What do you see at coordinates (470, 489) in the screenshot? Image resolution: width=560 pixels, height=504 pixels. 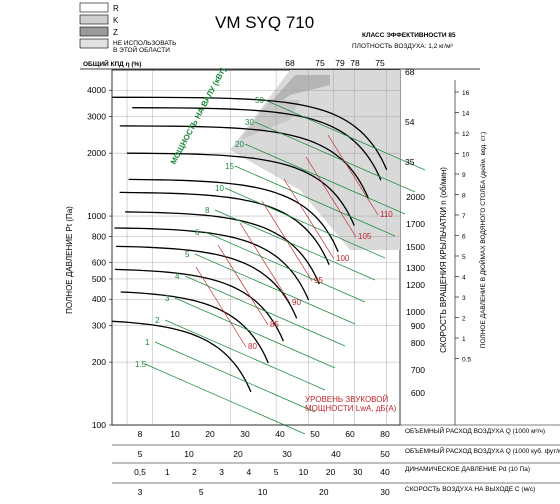 I see `scale-label: СКОРОСТЬ ВОЗДУХА НА ВЫХОДЕ С (м/с)` at bounding box center [470, 489].